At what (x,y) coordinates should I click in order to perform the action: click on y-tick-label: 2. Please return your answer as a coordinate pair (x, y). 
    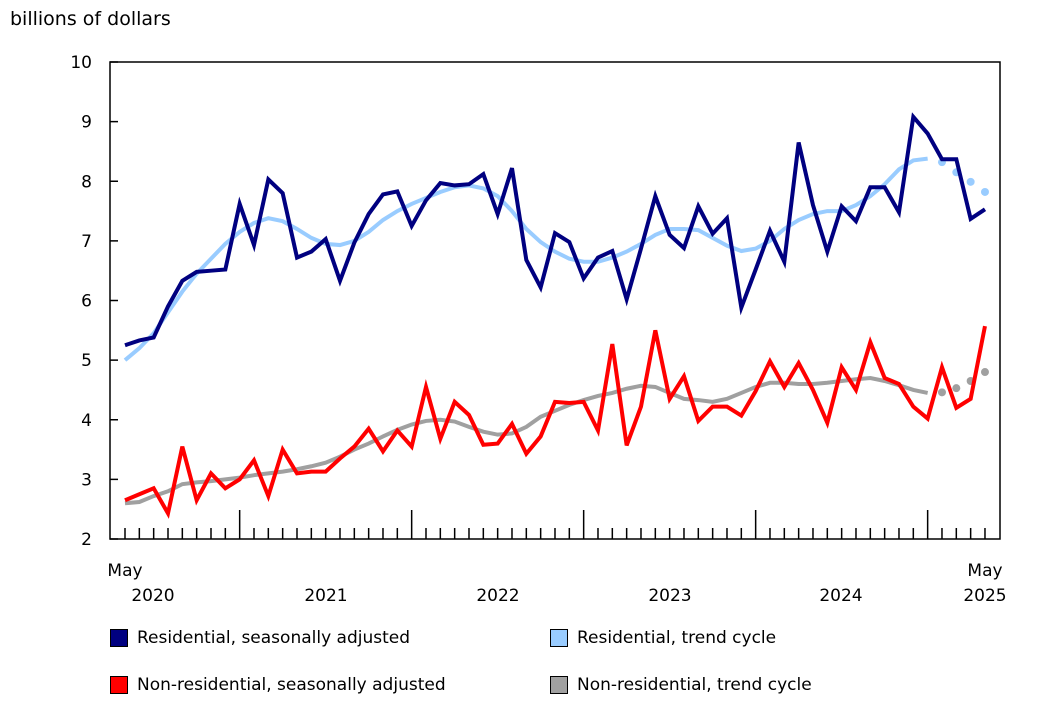
    Looking at the image, I should click on (86, 540).